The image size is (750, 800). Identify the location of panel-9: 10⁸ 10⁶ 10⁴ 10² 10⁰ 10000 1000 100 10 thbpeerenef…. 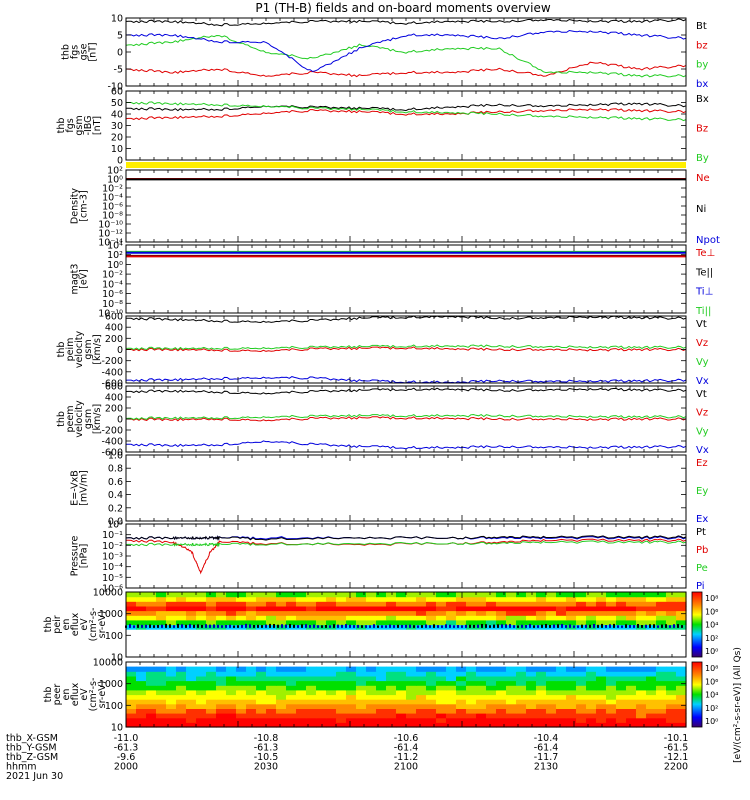
(380, 696).